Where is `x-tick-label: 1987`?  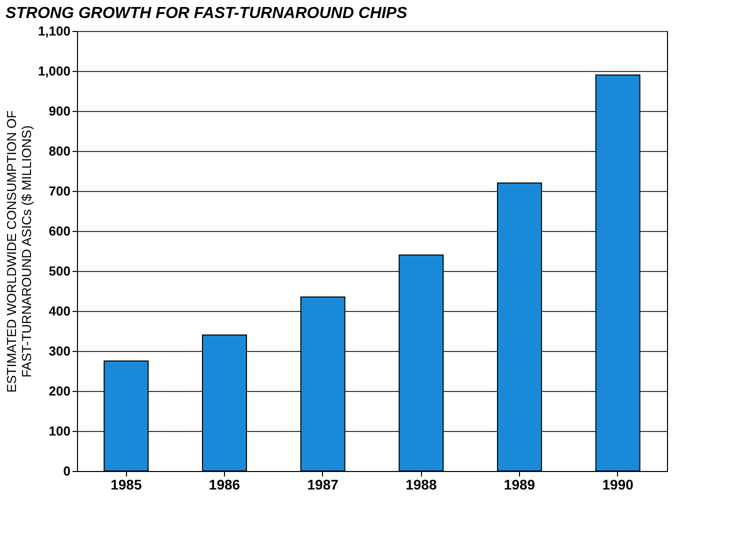 x-tick-label: 1987 is located at coordinates (323, 484).